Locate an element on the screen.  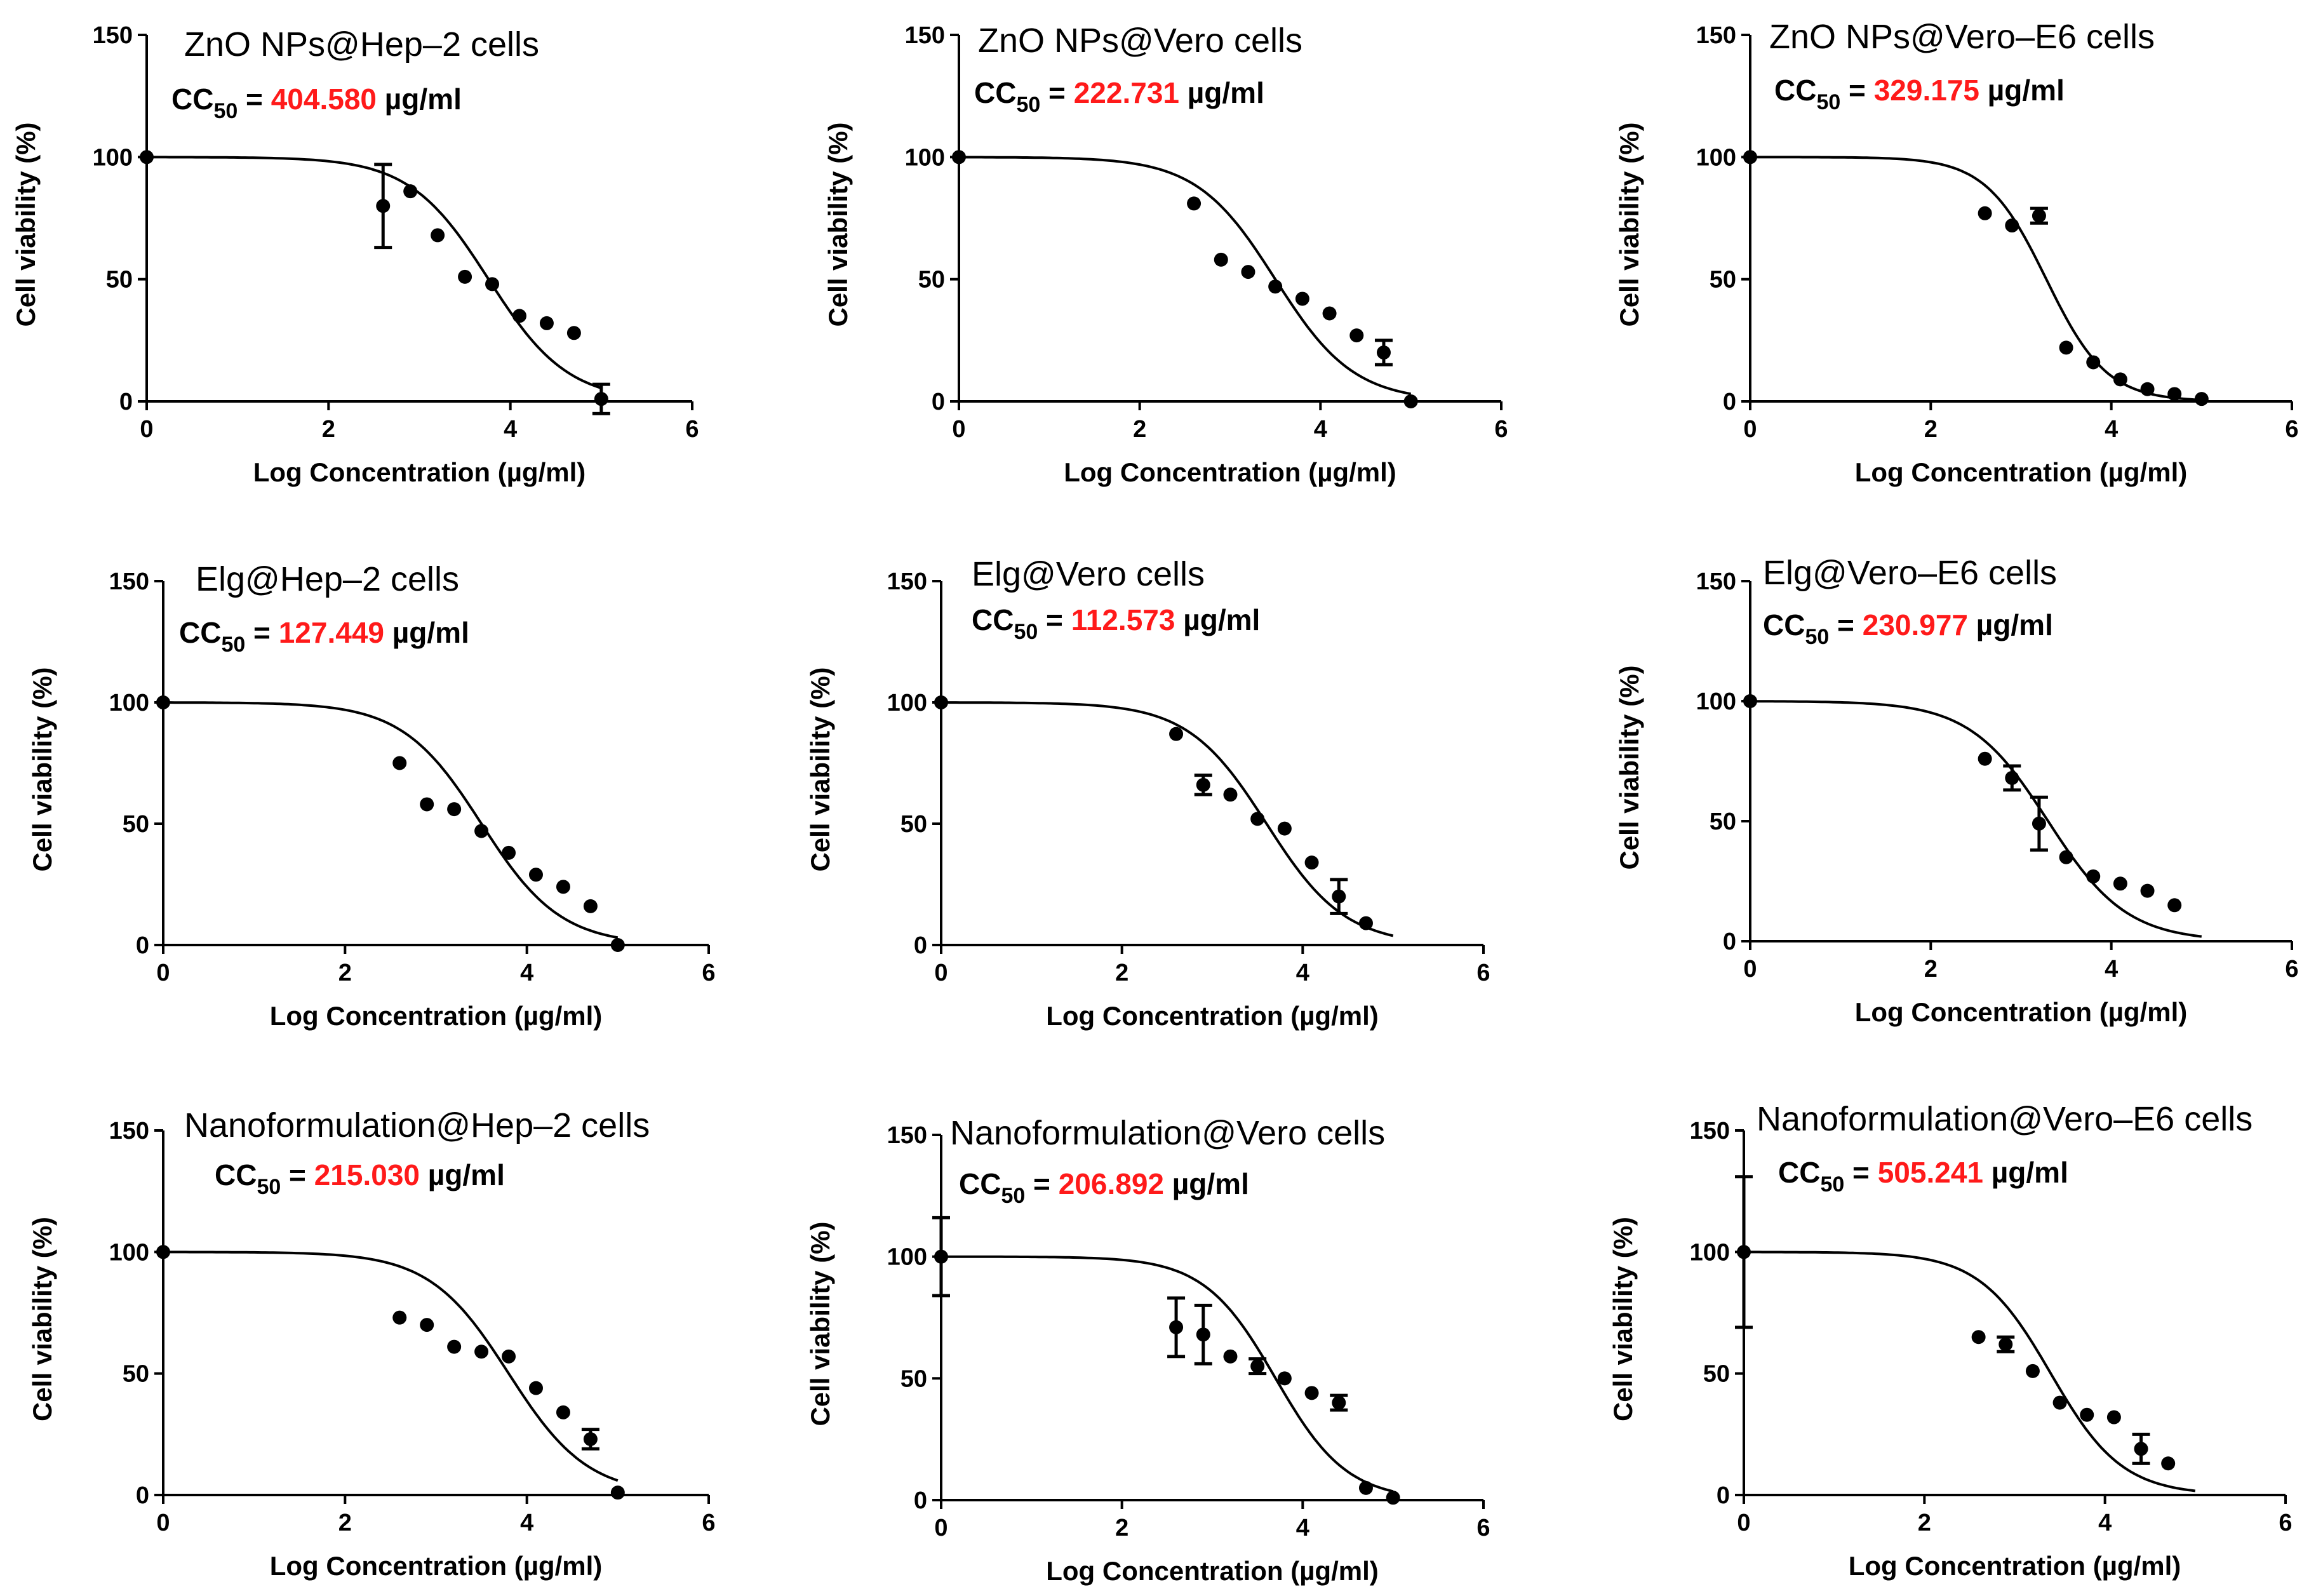
cc50-annotation: CC50 = 230.977 µg/ml is located at coordinates (1908, 628).